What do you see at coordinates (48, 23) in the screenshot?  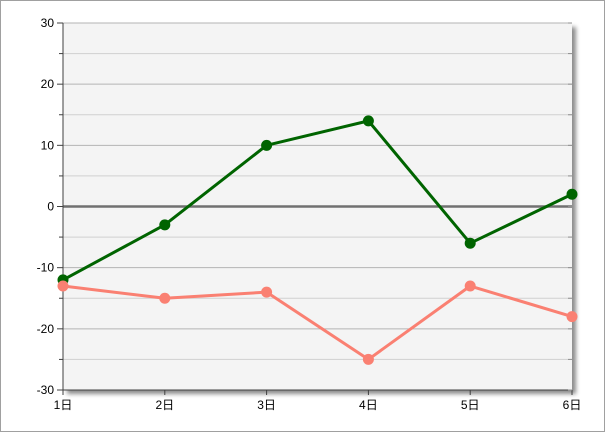 I see `y-tick-label: 30` at bounding box center [48, 23].